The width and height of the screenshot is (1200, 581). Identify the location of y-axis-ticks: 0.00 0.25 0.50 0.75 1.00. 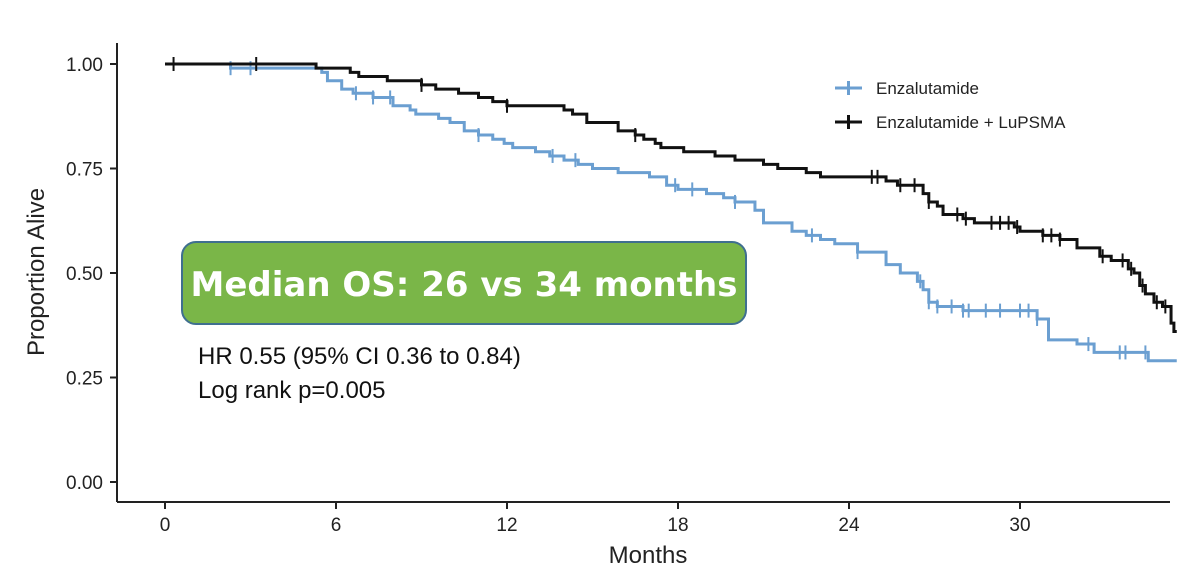
(91, 274).